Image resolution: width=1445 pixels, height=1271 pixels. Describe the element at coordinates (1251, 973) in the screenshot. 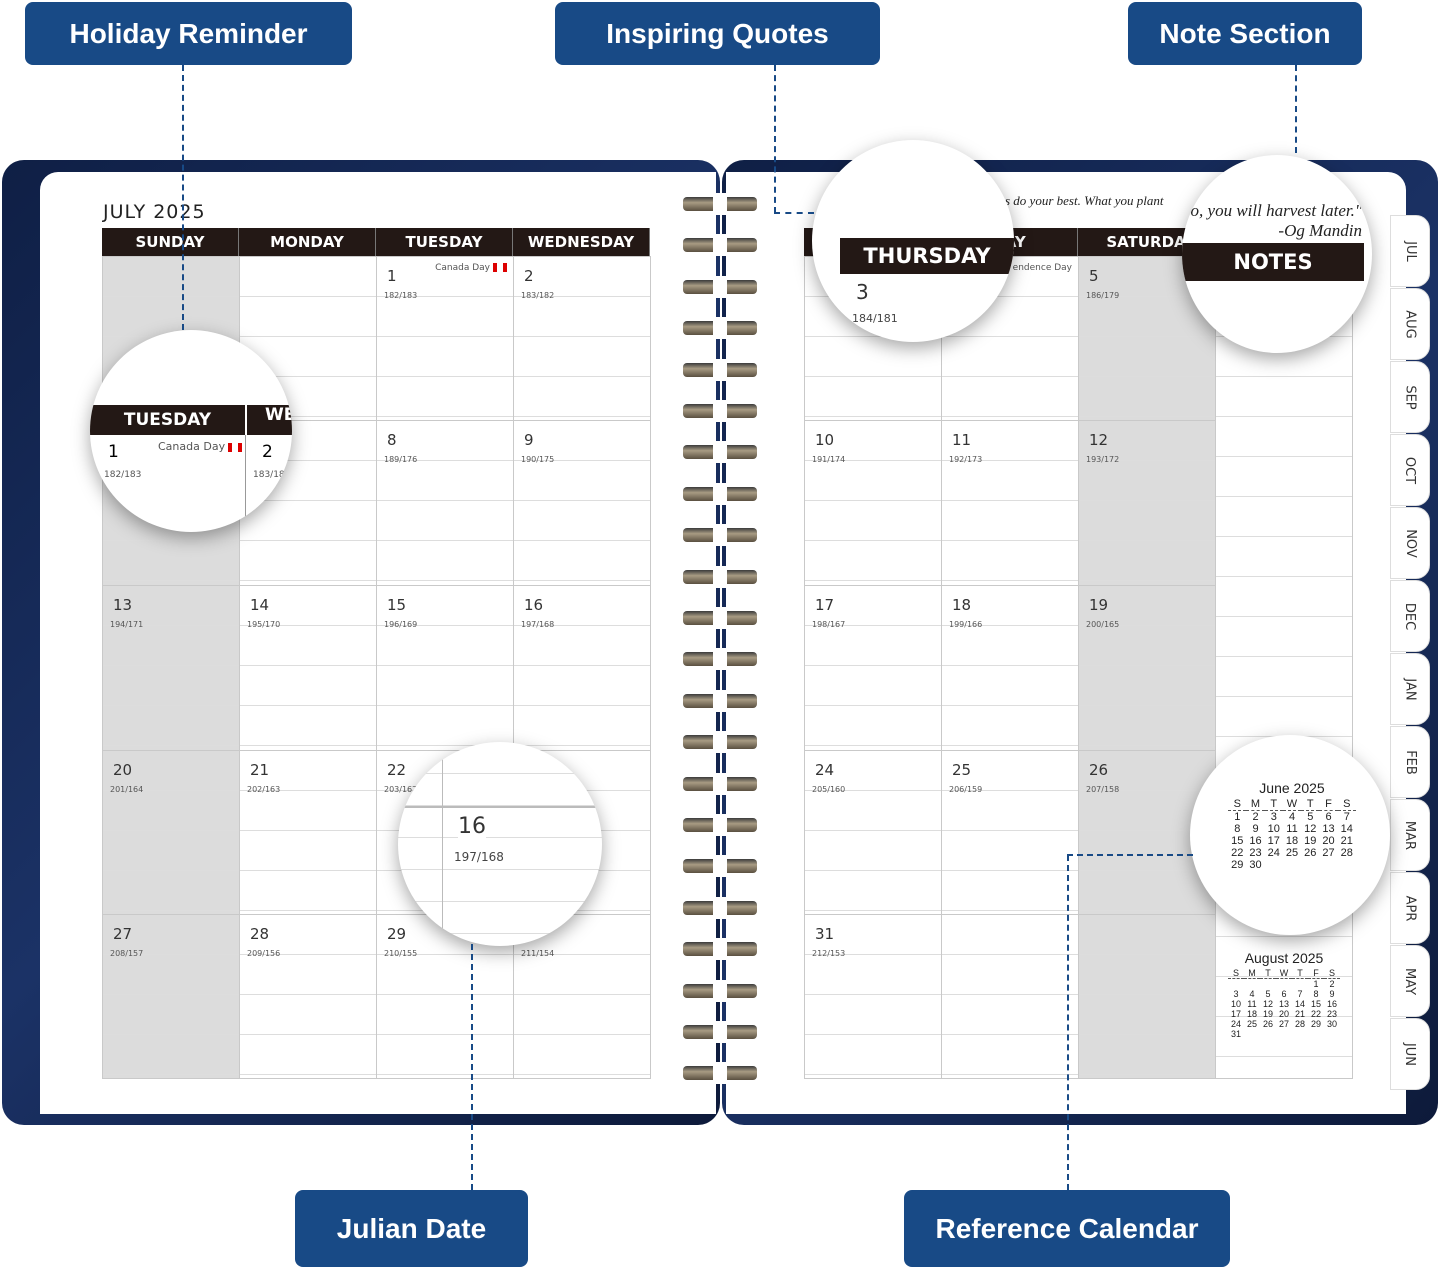

I see `weekday-label: M` at that location.